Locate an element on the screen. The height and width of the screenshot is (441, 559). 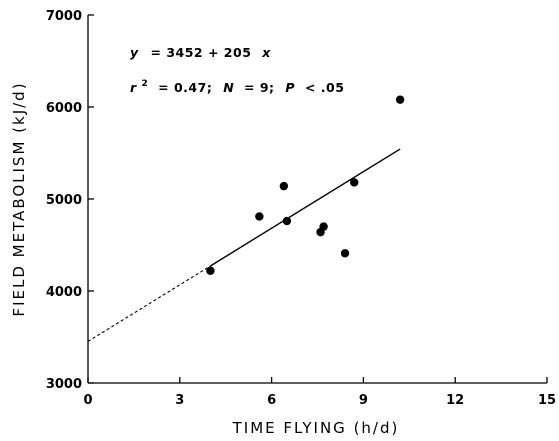
regression-line-extrapolated is located at coordinates (149, 303).